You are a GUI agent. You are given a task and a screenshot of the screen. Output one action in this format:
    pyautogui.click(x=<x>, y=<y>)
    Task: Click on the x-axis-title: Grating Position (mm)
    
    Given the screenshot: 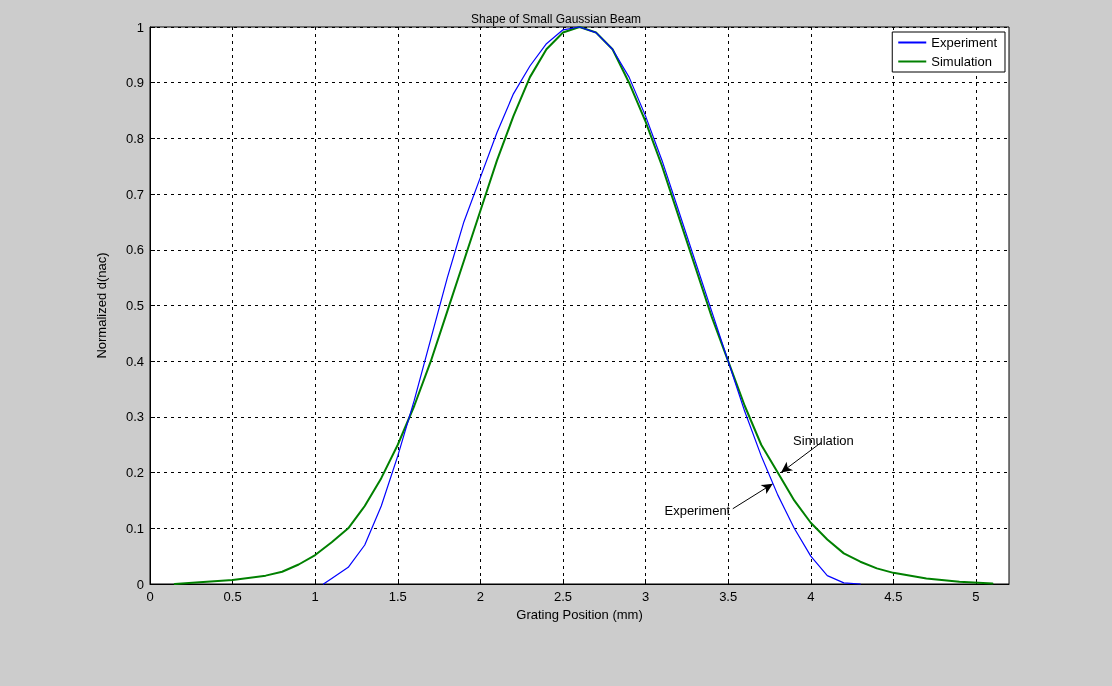 What is the action you would take?
    pyautogui.click(x=579, y=614)
    